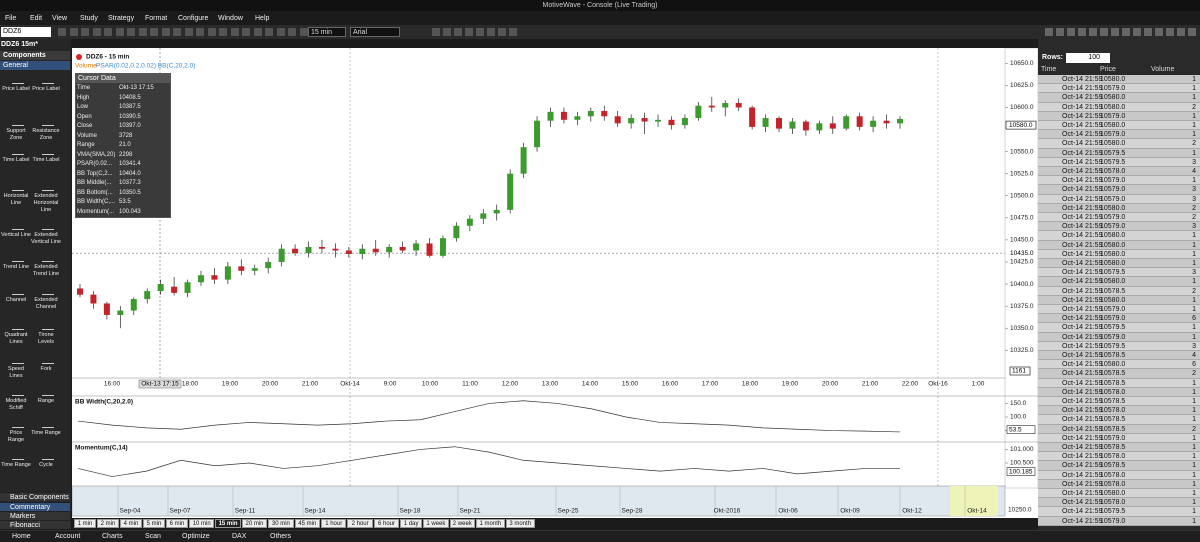 This screenshot has width=1200, height=542. What do you see at coordinates (177, 523) in the screenshot?
I see `timeframe-button: 6 min` at bounding box center [177, 523].